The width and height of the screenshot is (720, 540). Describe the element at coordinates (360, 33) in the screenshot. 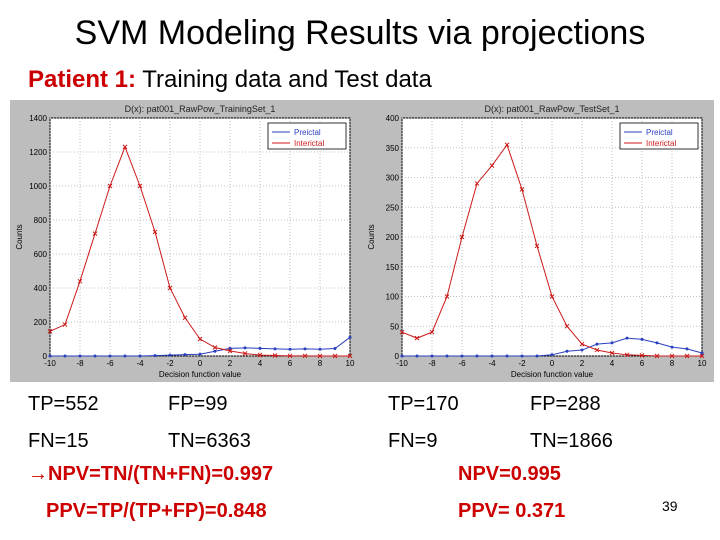

I see `slide-title: SVM Modeling Results via projections` at that location.